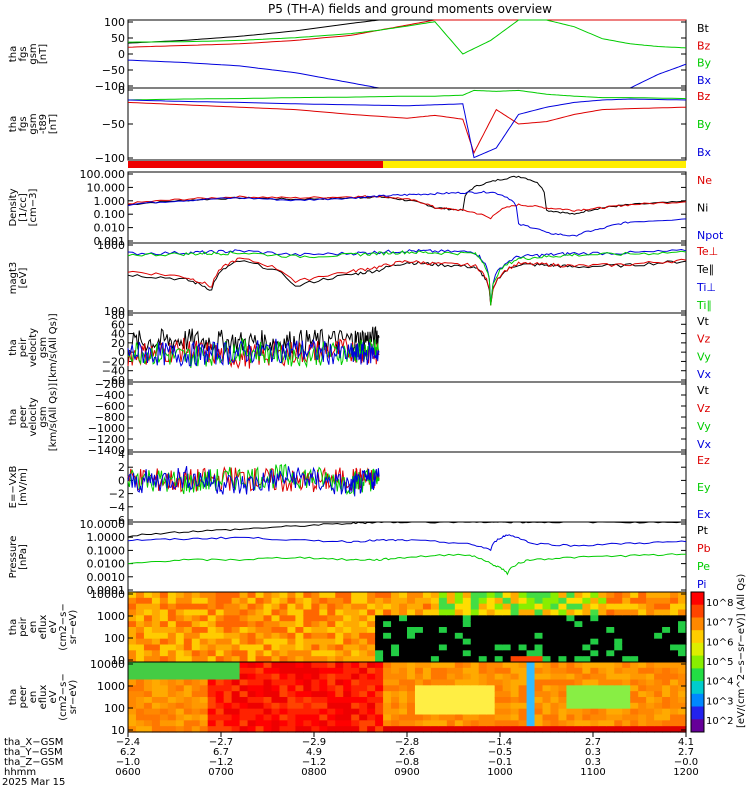  Describe the element at coordinates (113, 361) in the screenshot. I see `y-tick-label: −20` at that location.